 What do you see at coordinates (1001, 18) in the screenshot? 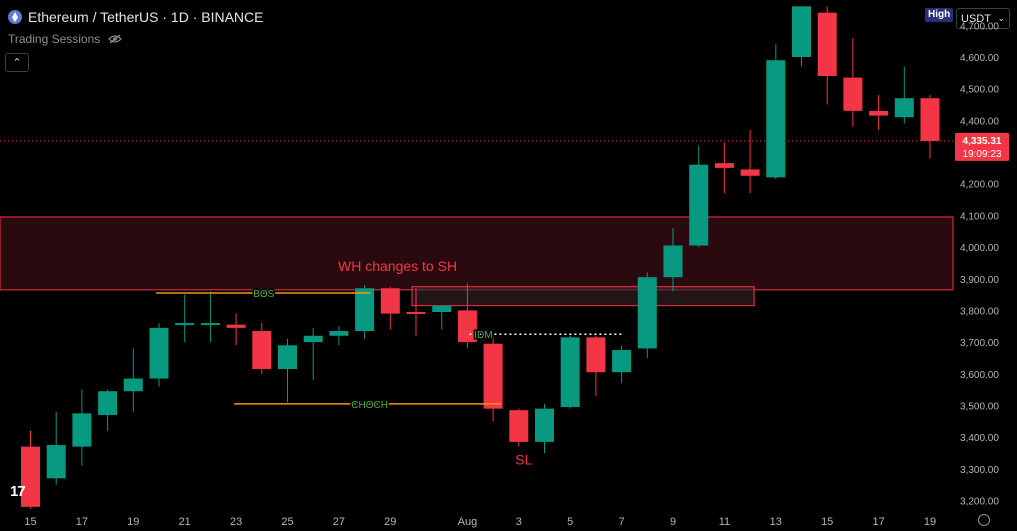
I see `chevron-down-icon: ⌄` at bounding box center [1001, 18].